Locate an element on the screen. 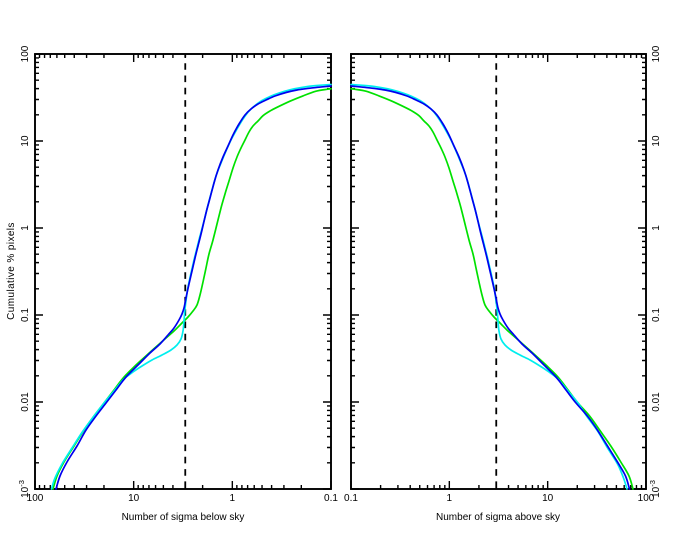 The image size is (681, 550). svg-text: Number of sigma above sky is located at coordinates (498, 517).